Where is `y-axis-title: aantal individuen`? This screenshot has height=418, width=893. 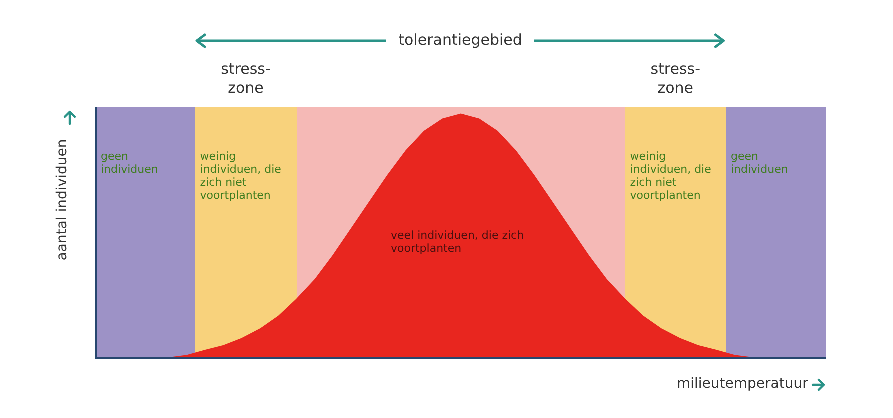 y-axis-title: aantal individuen is located at coordinates (62, 199).